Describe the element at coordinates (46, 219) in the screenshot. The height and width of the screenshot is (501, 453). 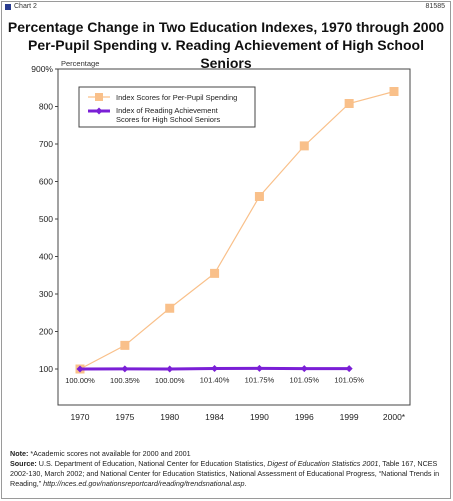
I see `y-tick-label: 500` at that location.